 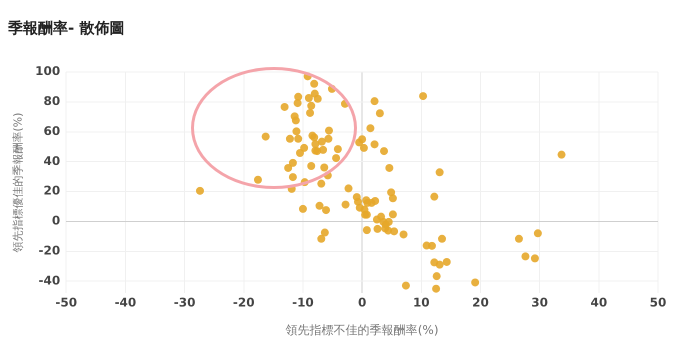 I want to click on x-tick-label: 30, so click(x=539, y=303).